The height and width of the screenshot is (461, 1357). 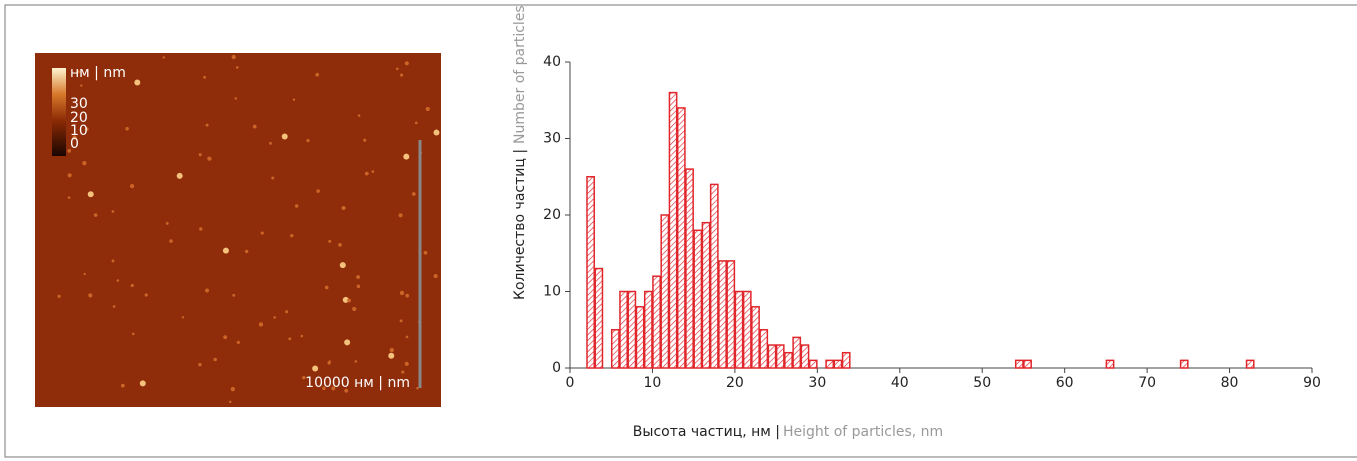 What do you see at coordinates (1147, 383) in the screenshot?
I see `x-tick-label: 70` at bounding box center [1147, 383].